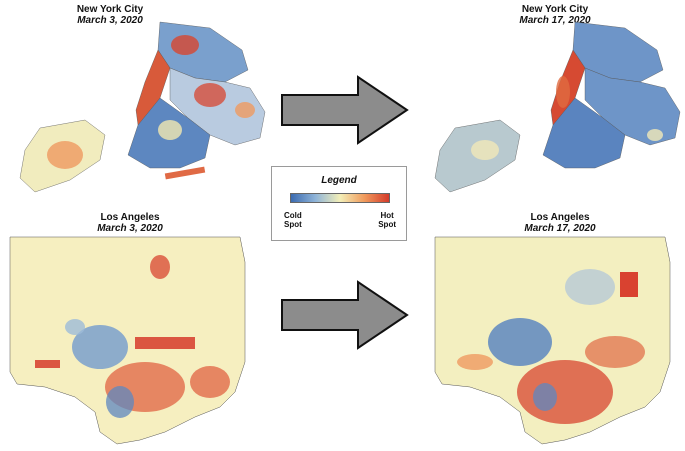 Image resolution: width=685 pixels, height=451 pixels. I want to click on nyc-before-warm-staten, so click(65, 155).